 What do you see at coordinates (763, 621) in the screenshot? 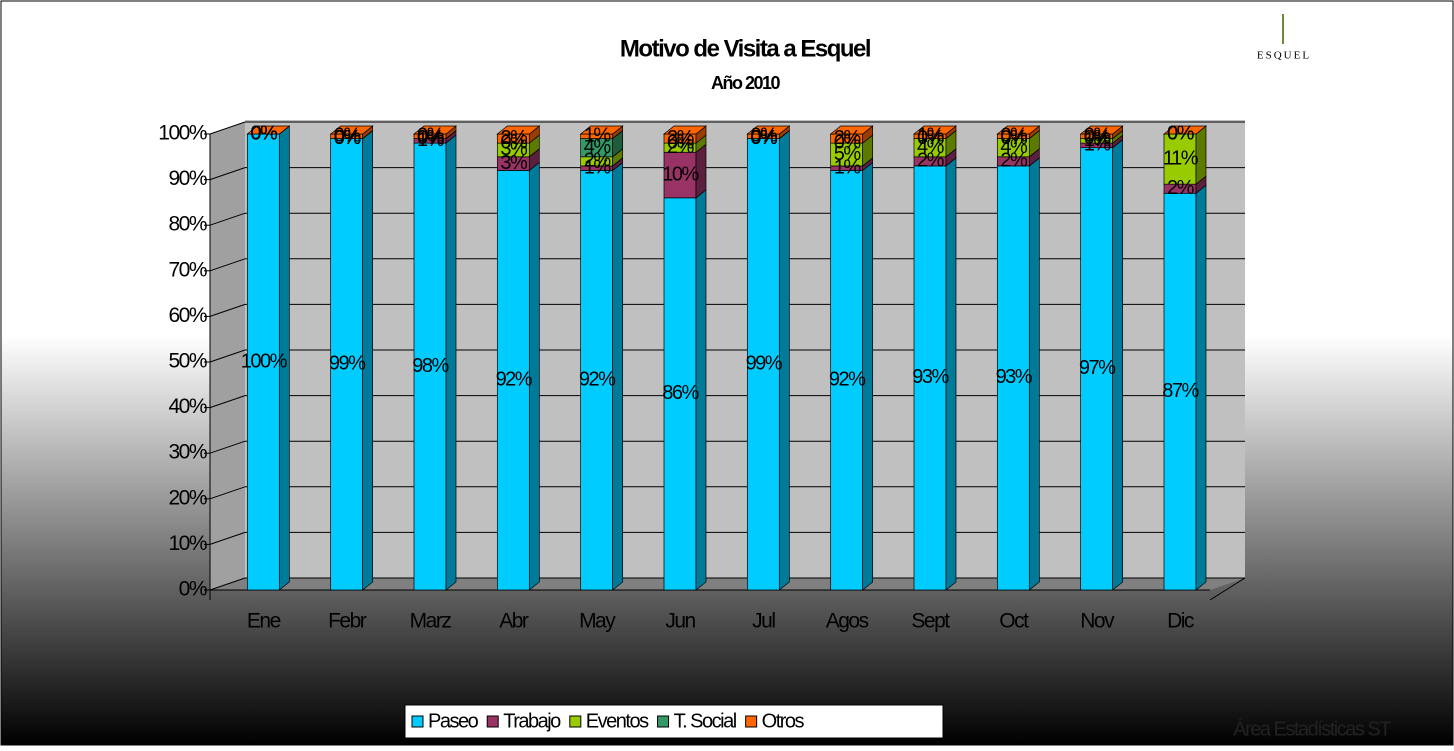
I see `x-tick-label: Jul` at bounding box center [763, 621].